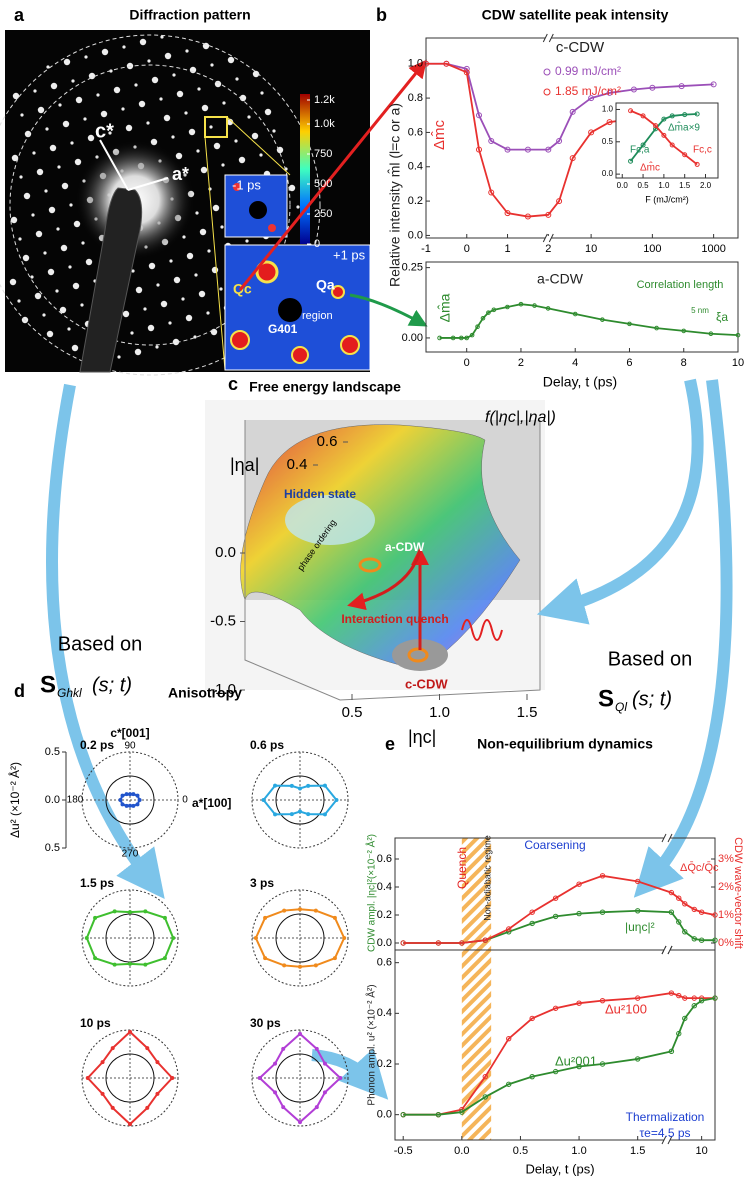 The height and width of the screenshot is (1187, 746). What do you see at coordinates (223, 689) in the screenshot?
I see `tick-label: -1.0` at bounding box center [223, 689].